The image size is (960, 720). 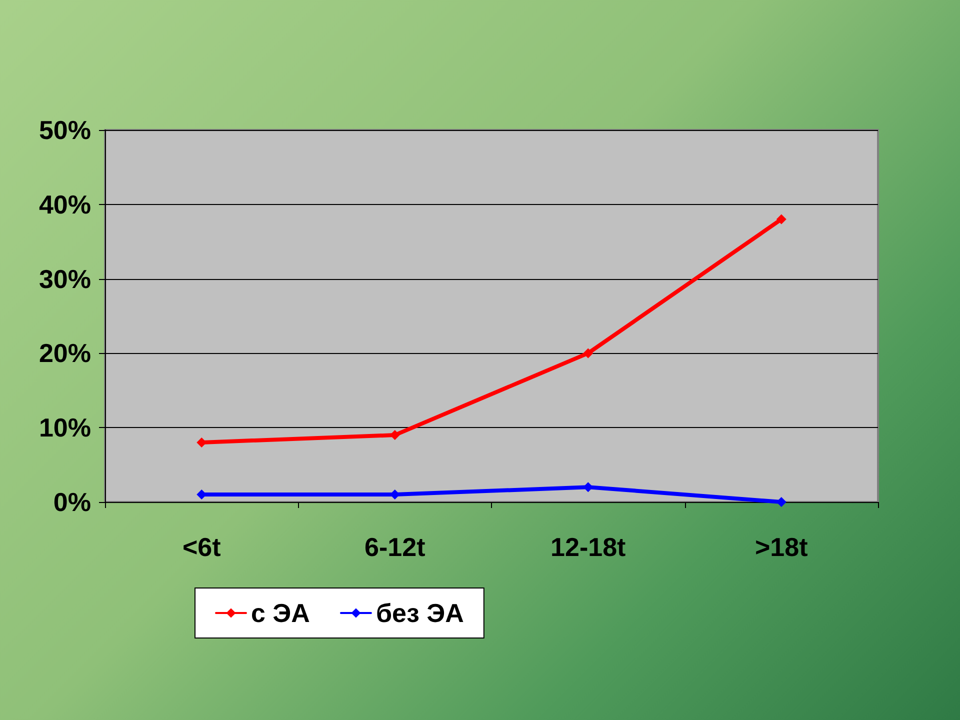 What do you see at coordinates (781, 547) in the screenshot?
I see `x-tick-label: >18t` at bounding box center [781, 547].